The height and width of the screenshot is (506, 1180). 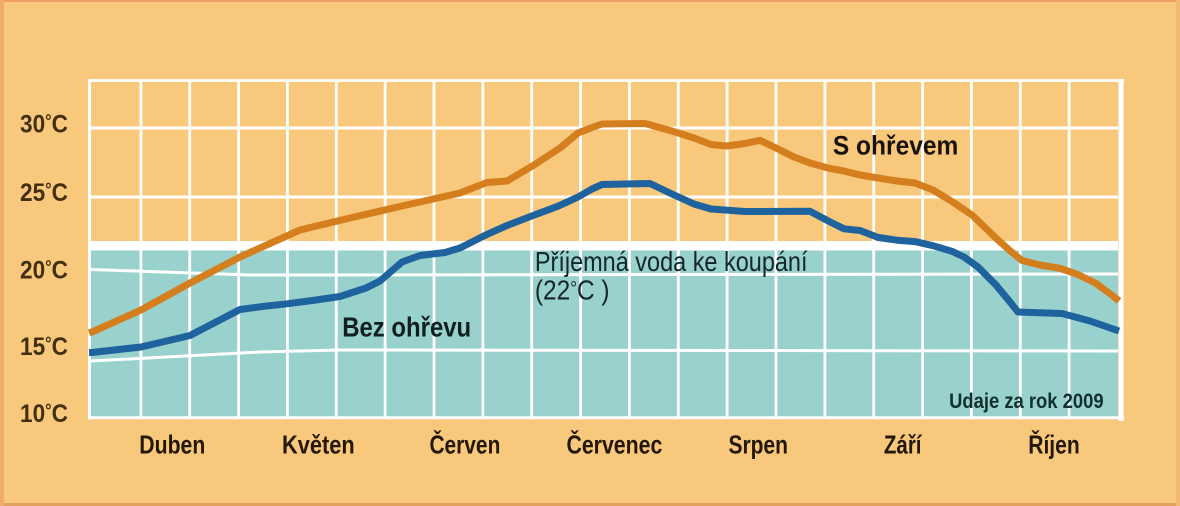 I want to click on svg-text: 10°C, so click(x=44, y=414).